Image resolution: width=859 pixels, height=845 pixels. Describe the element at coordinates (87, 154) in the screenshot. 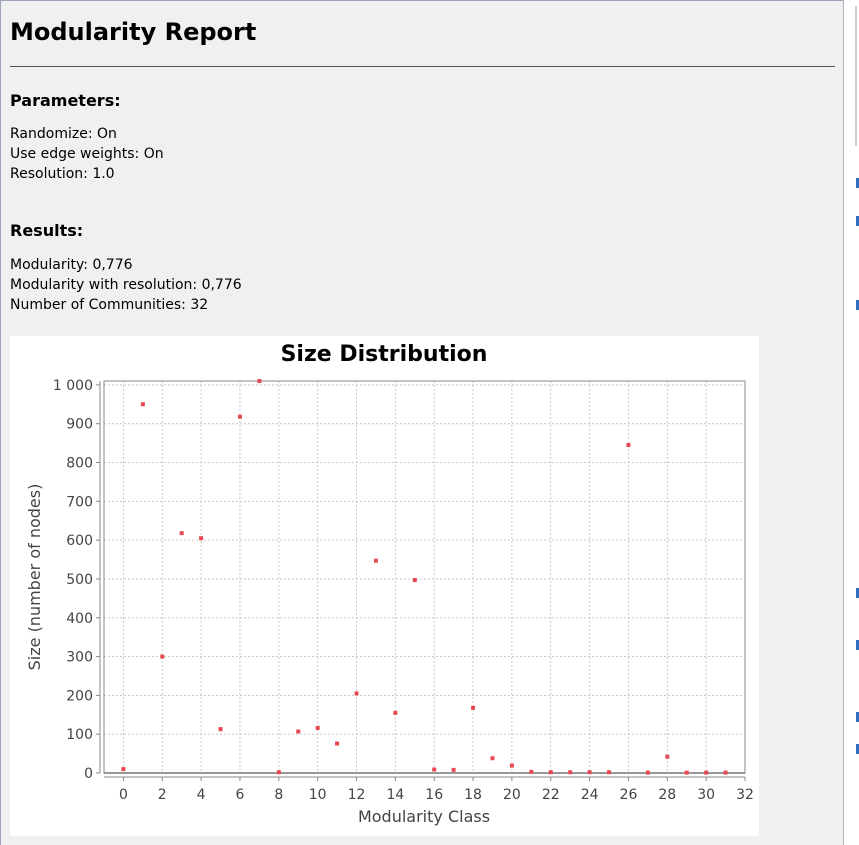

I see `parameter-edge-weights: Use edge weights: On` at that location.